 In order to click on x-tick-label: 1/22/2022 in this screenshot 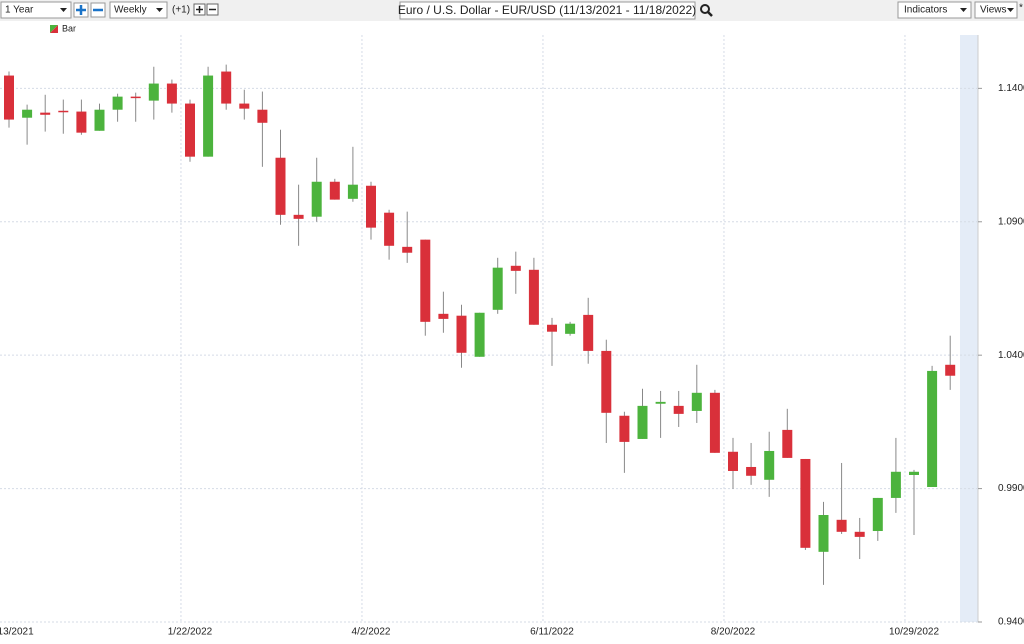, I will do `click(190, 632)`.